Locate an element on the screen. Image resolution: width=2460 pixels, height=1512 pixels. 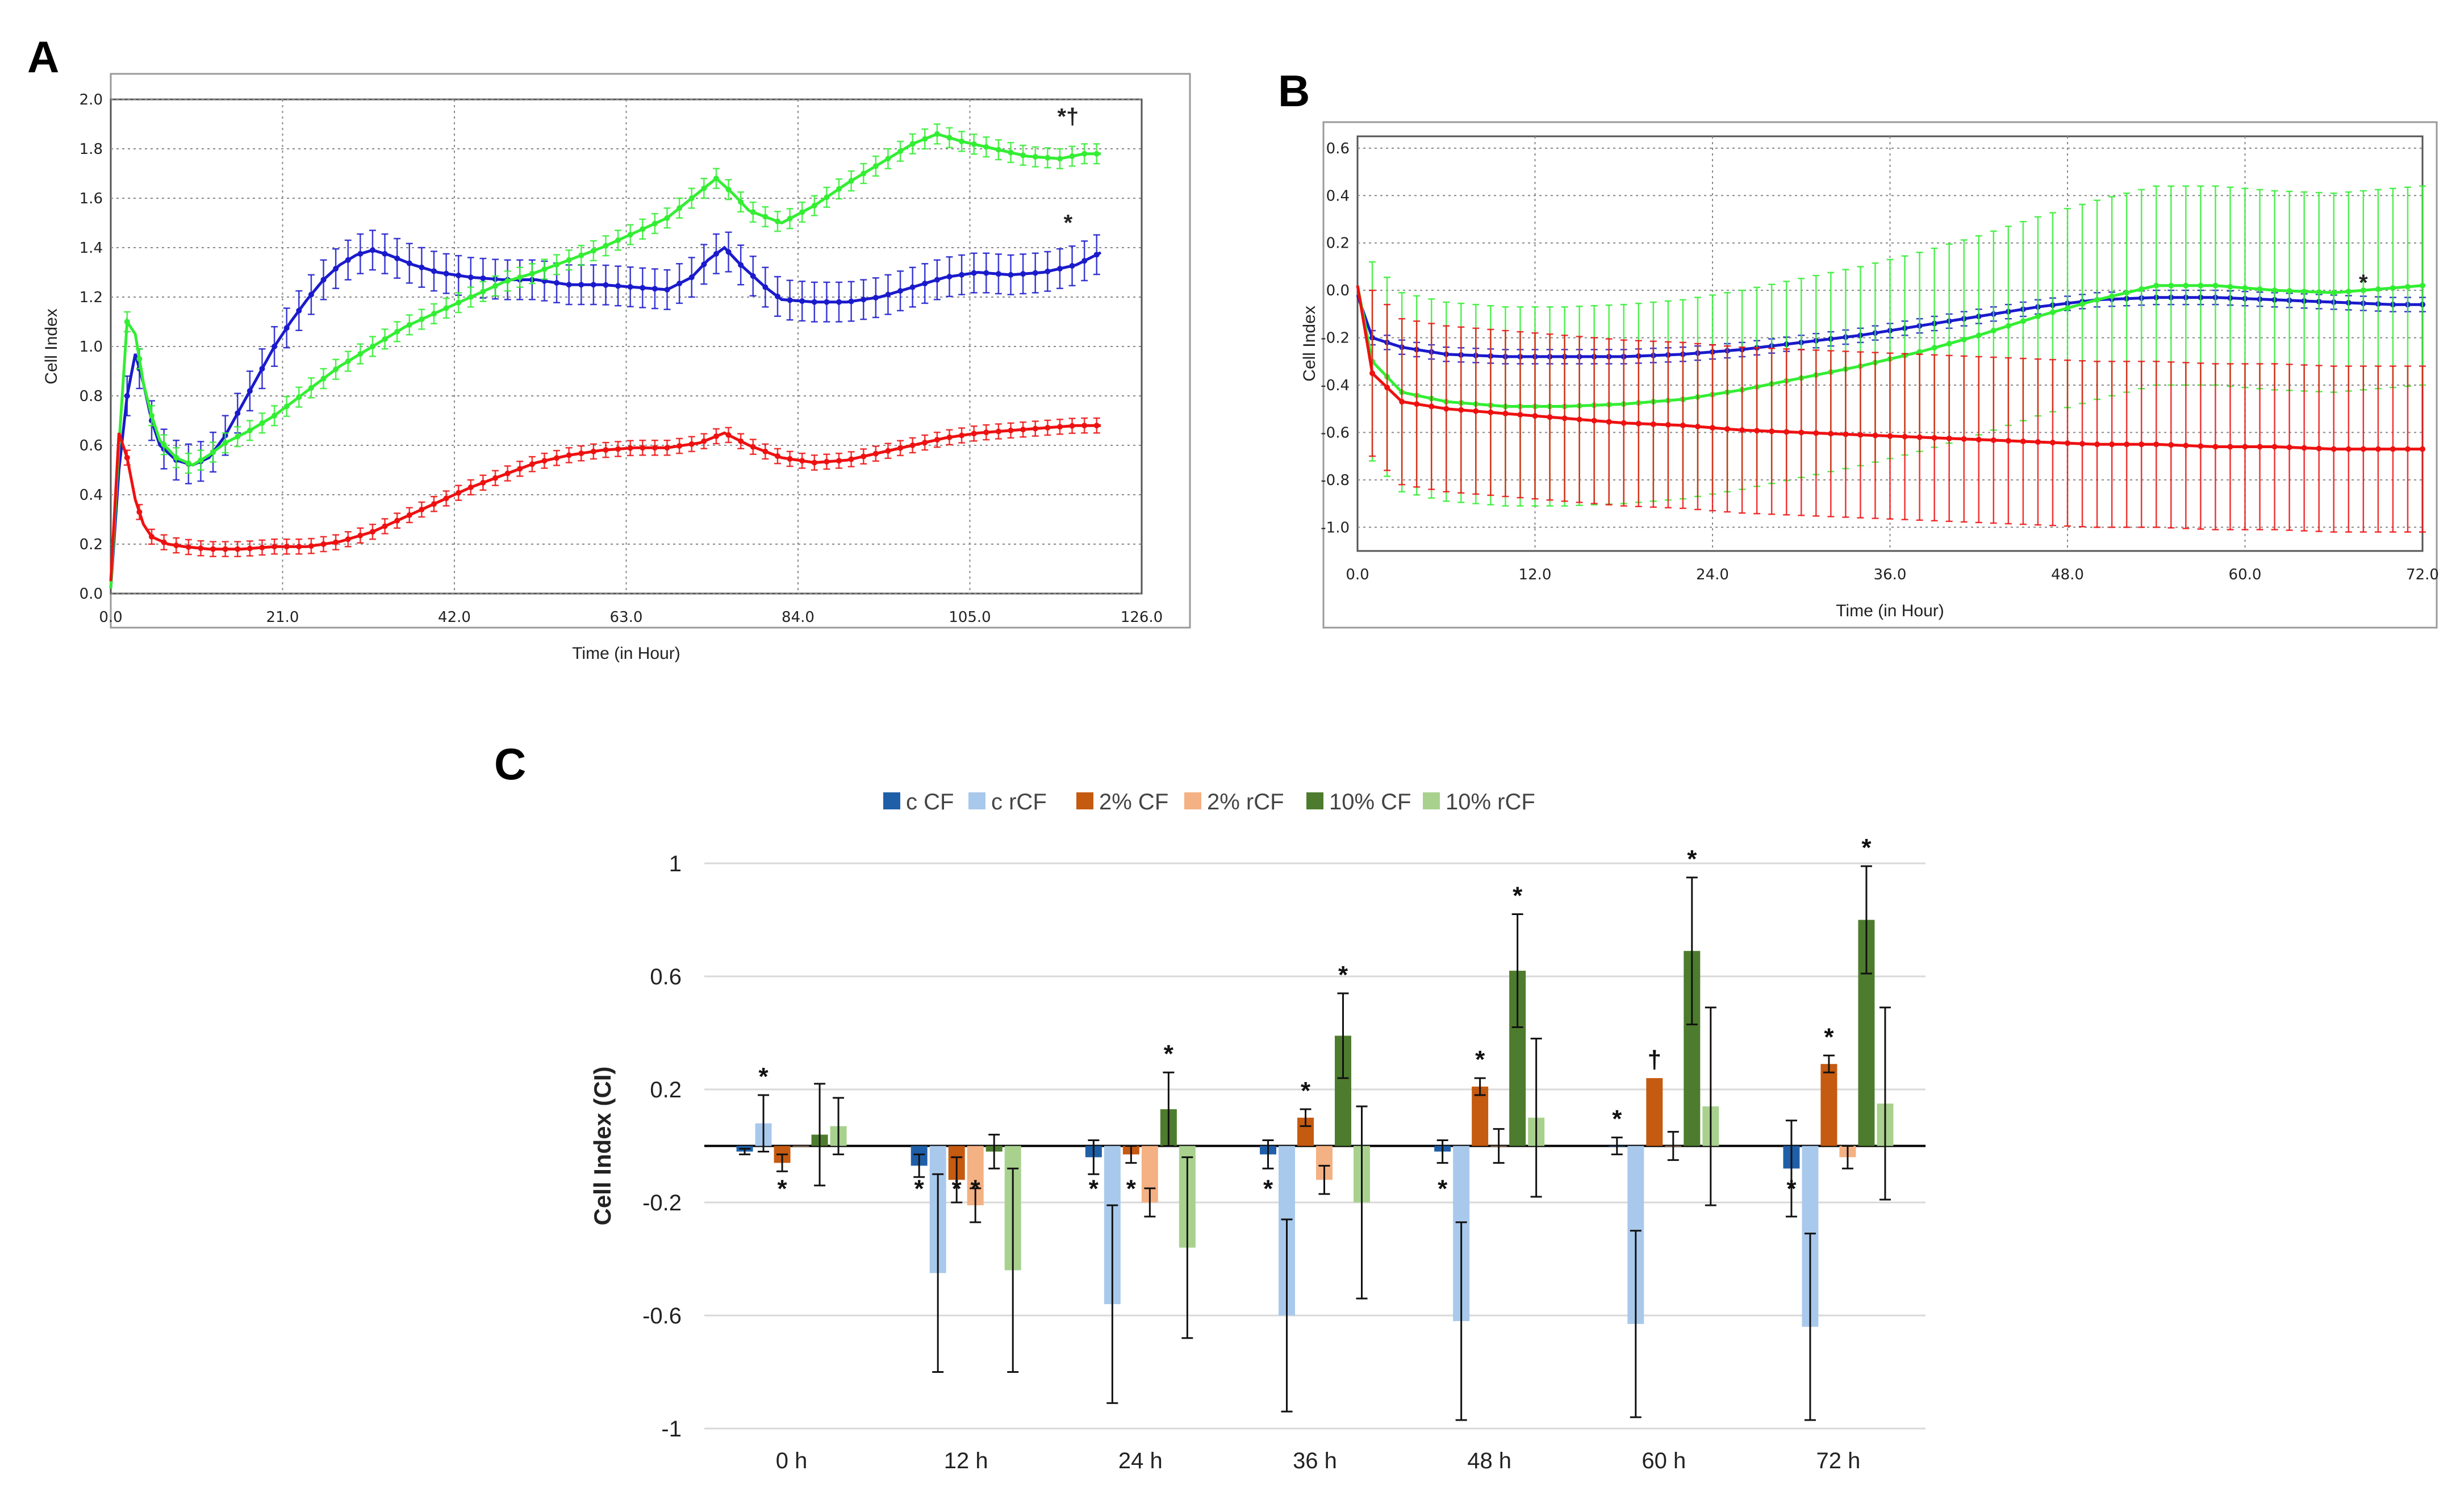
chart-b-ytick-label: -0.4 is located at coordinates (1335, 385).